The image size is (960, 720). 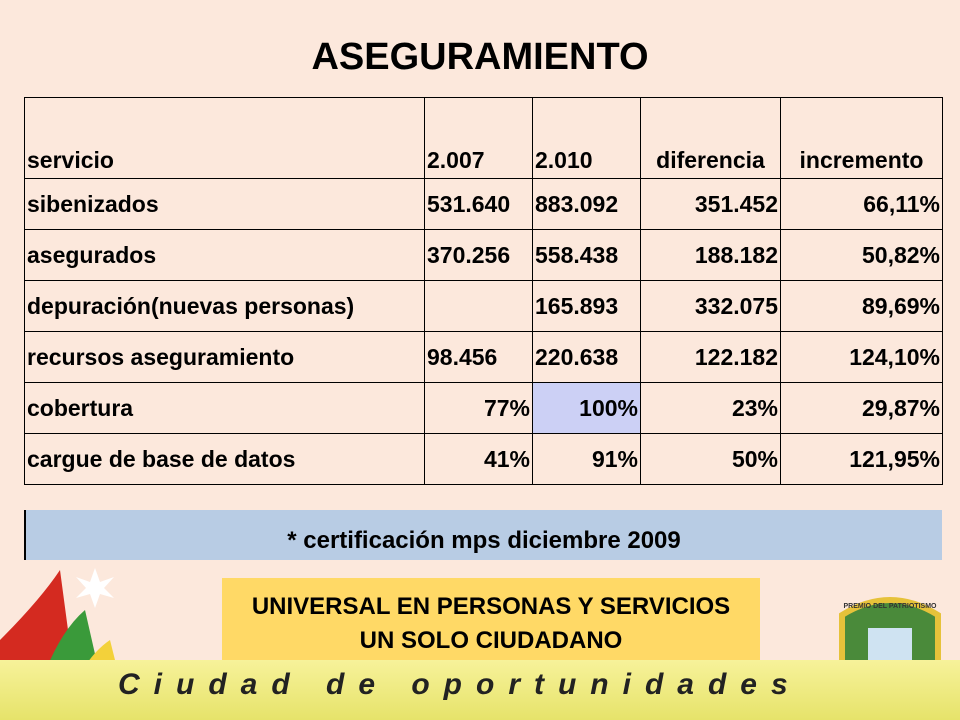 I want to click on cell: recursos aseguramiento, so click(x=224, y=357).